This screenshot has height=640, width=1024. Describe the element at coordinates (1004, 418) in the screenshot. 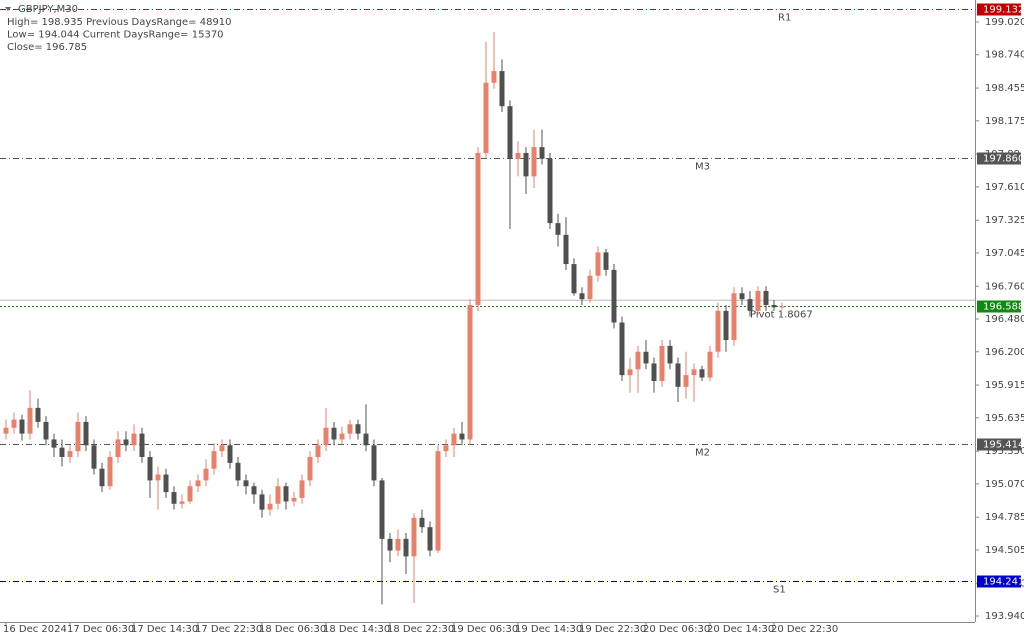

I see `y-tick-label: 195.635` at that location.